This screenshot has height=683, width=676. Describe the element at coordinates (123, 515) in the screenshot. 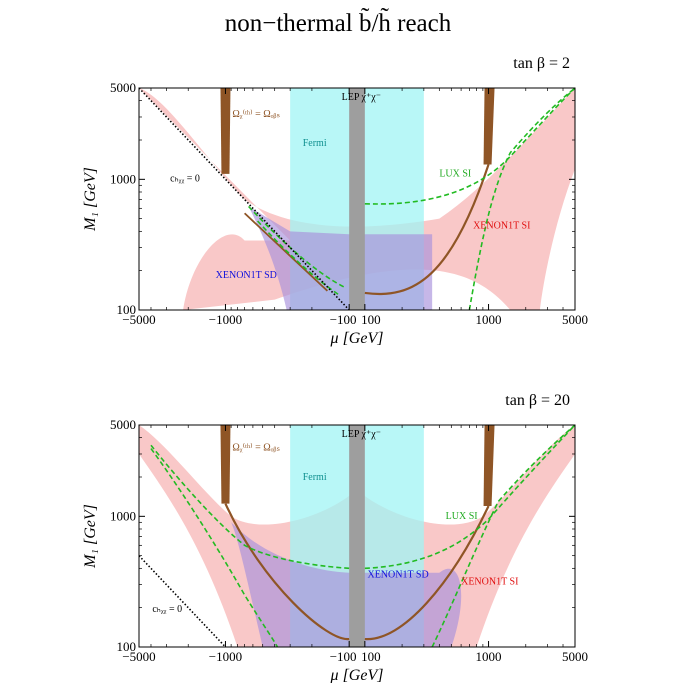

I see `y-tick-label-p20-1: 1000` at that location.